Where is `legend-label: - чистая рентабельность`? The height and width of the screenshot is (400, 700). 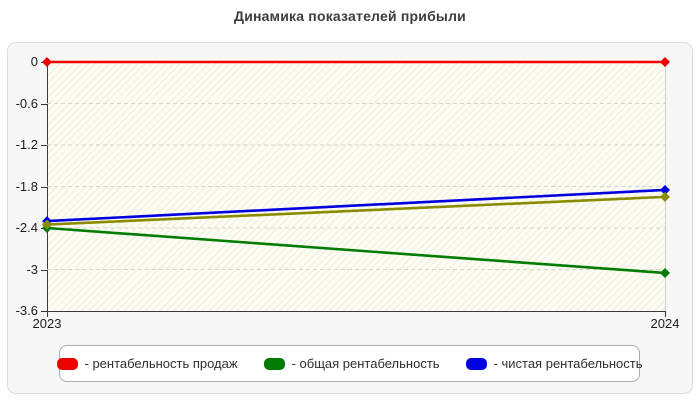
legend-label: - чистая рентабельность is located at coordinates (568, 363).